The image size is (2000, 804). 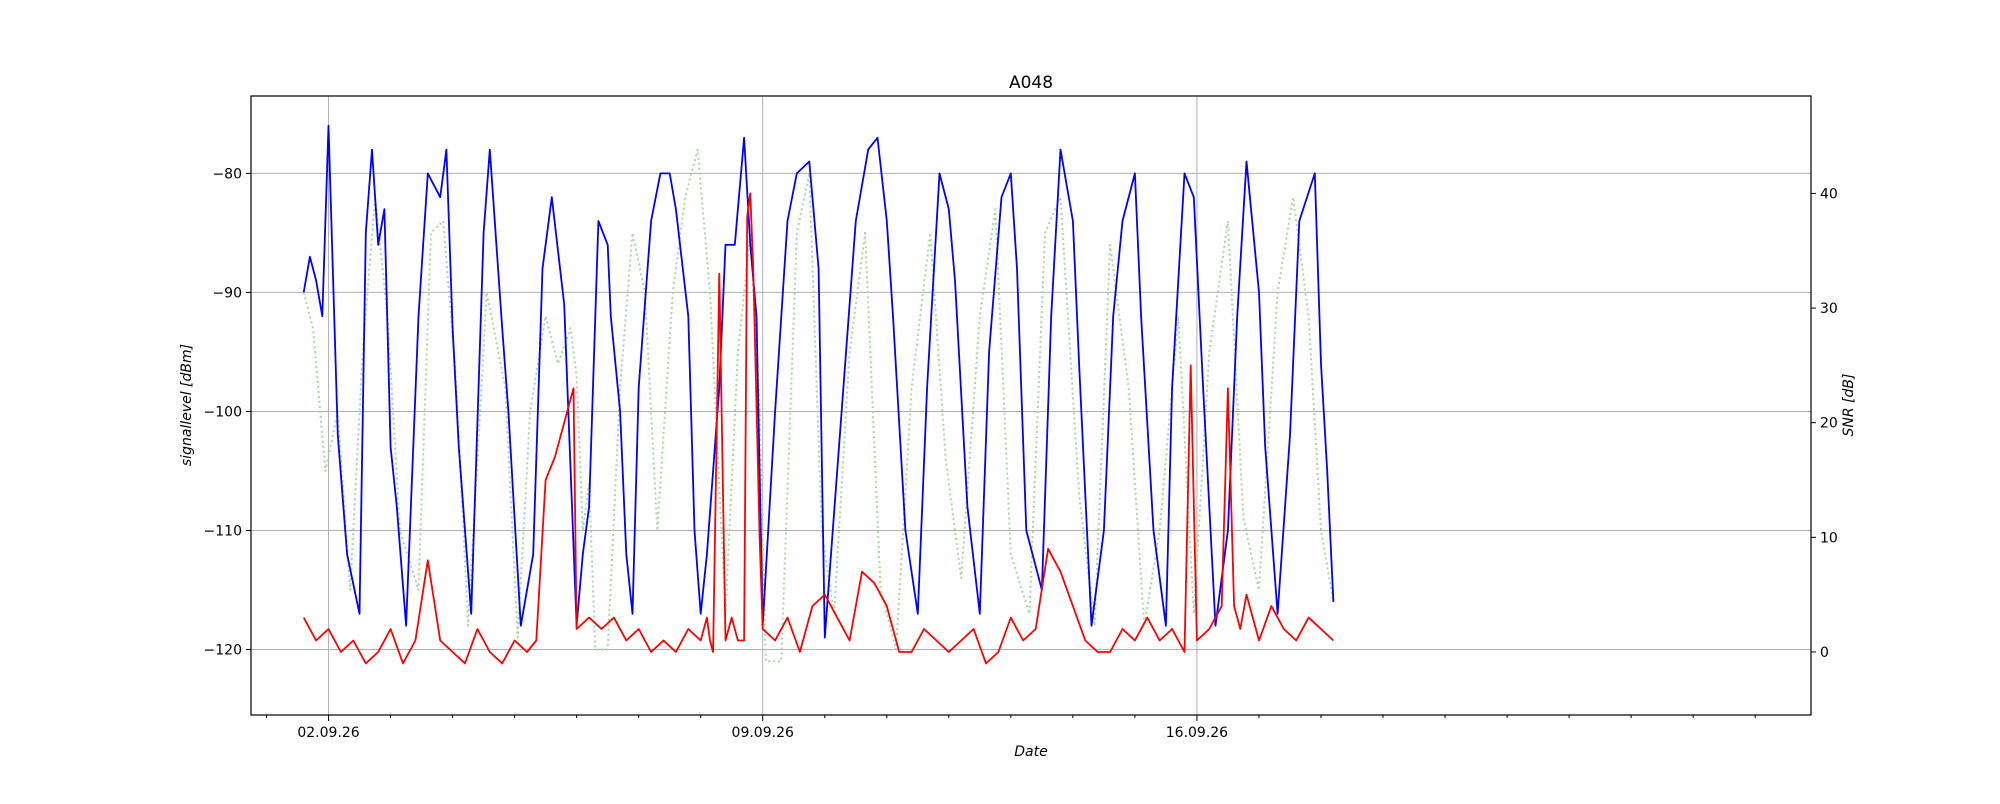 I want to click on x-tick-label: 02.09.26, so click(x=328, y=733).